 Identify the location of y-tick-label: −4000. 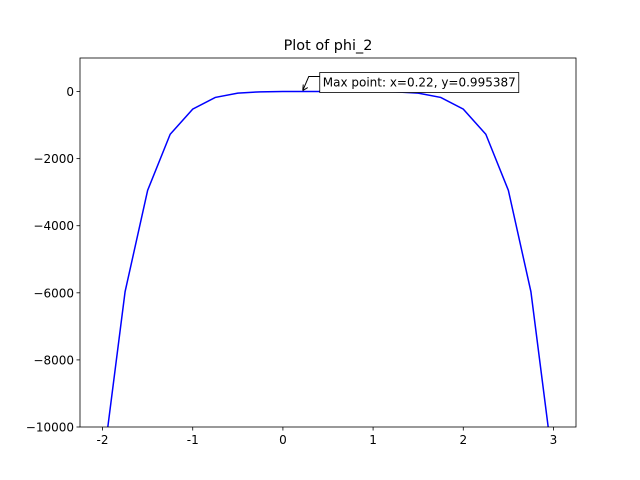
(53, 226).